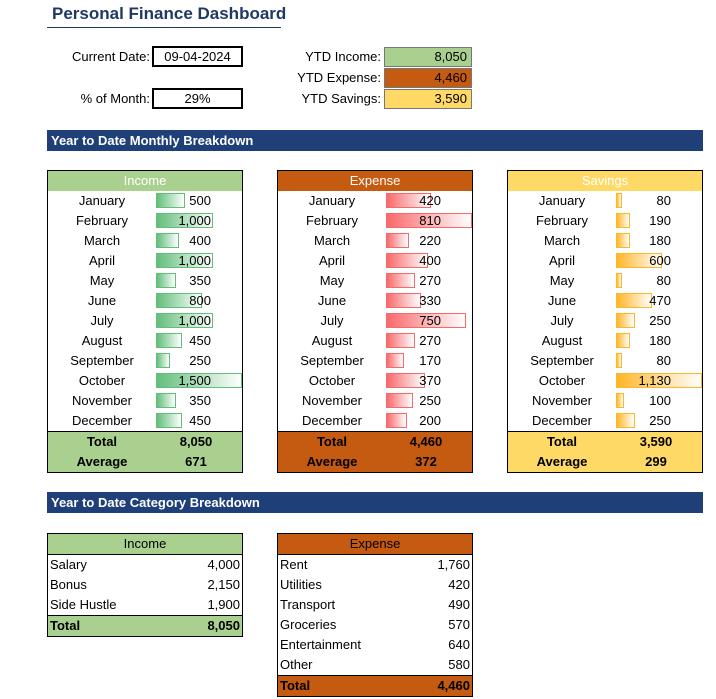  What do you see at coordinates (320, 644) in the screenshot?
I see `category-name: Entertainment` at bounding box center [320, 644].